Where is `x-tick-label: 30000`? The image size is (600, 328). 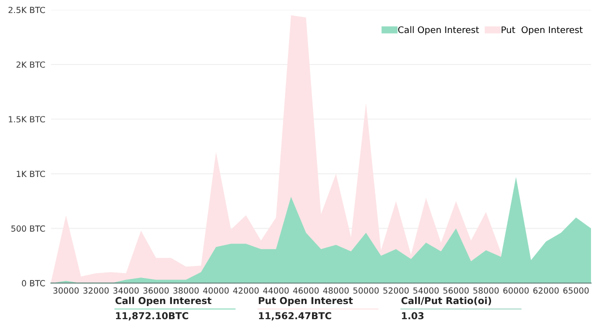 x-tick-label: 30000 is located at coordinates (66, 290).